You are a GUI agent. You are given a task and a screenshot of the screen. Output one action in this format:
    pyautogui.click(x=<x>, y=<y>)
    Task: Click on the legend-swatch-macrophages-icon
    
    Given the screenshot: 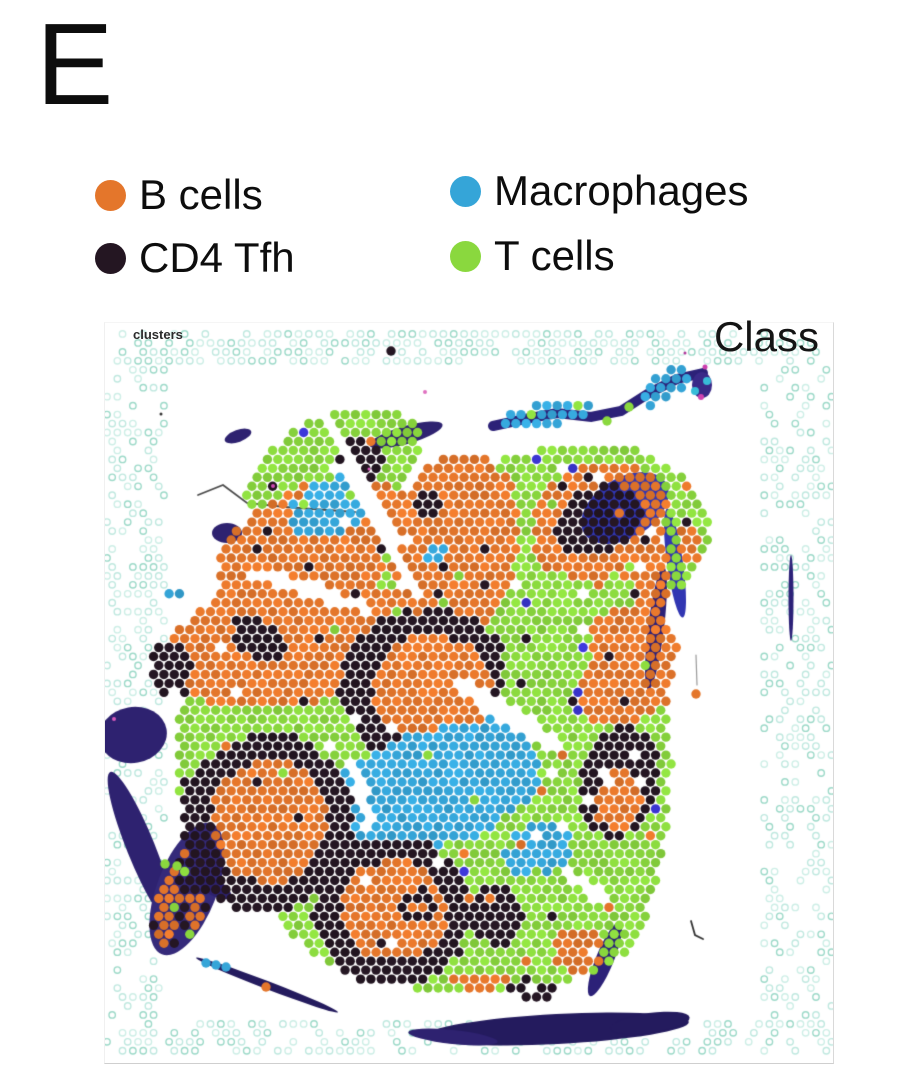 What is the action you would take?
    pyautogui.click(x=465, y=191)
    